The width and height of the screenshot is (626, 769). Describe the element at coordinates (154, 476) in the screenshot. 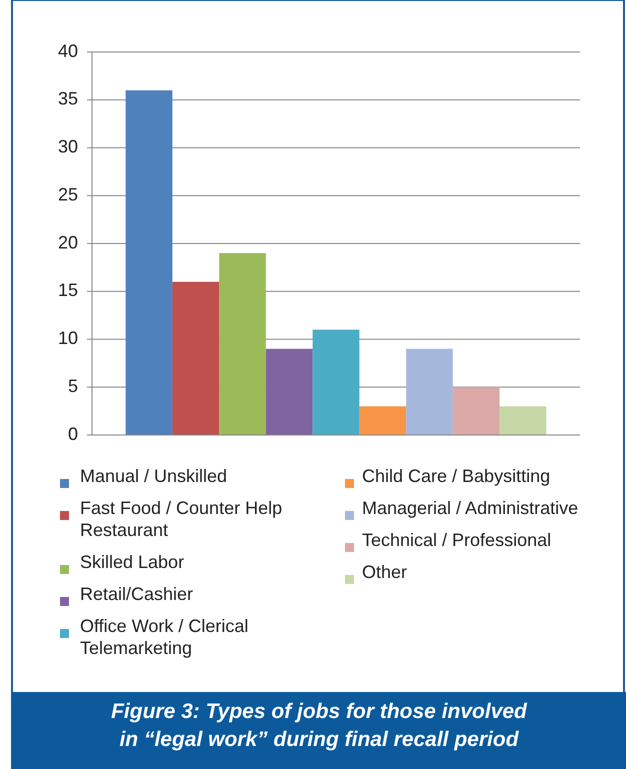

I see `legend-label: Manual / Unskilled` at that location.